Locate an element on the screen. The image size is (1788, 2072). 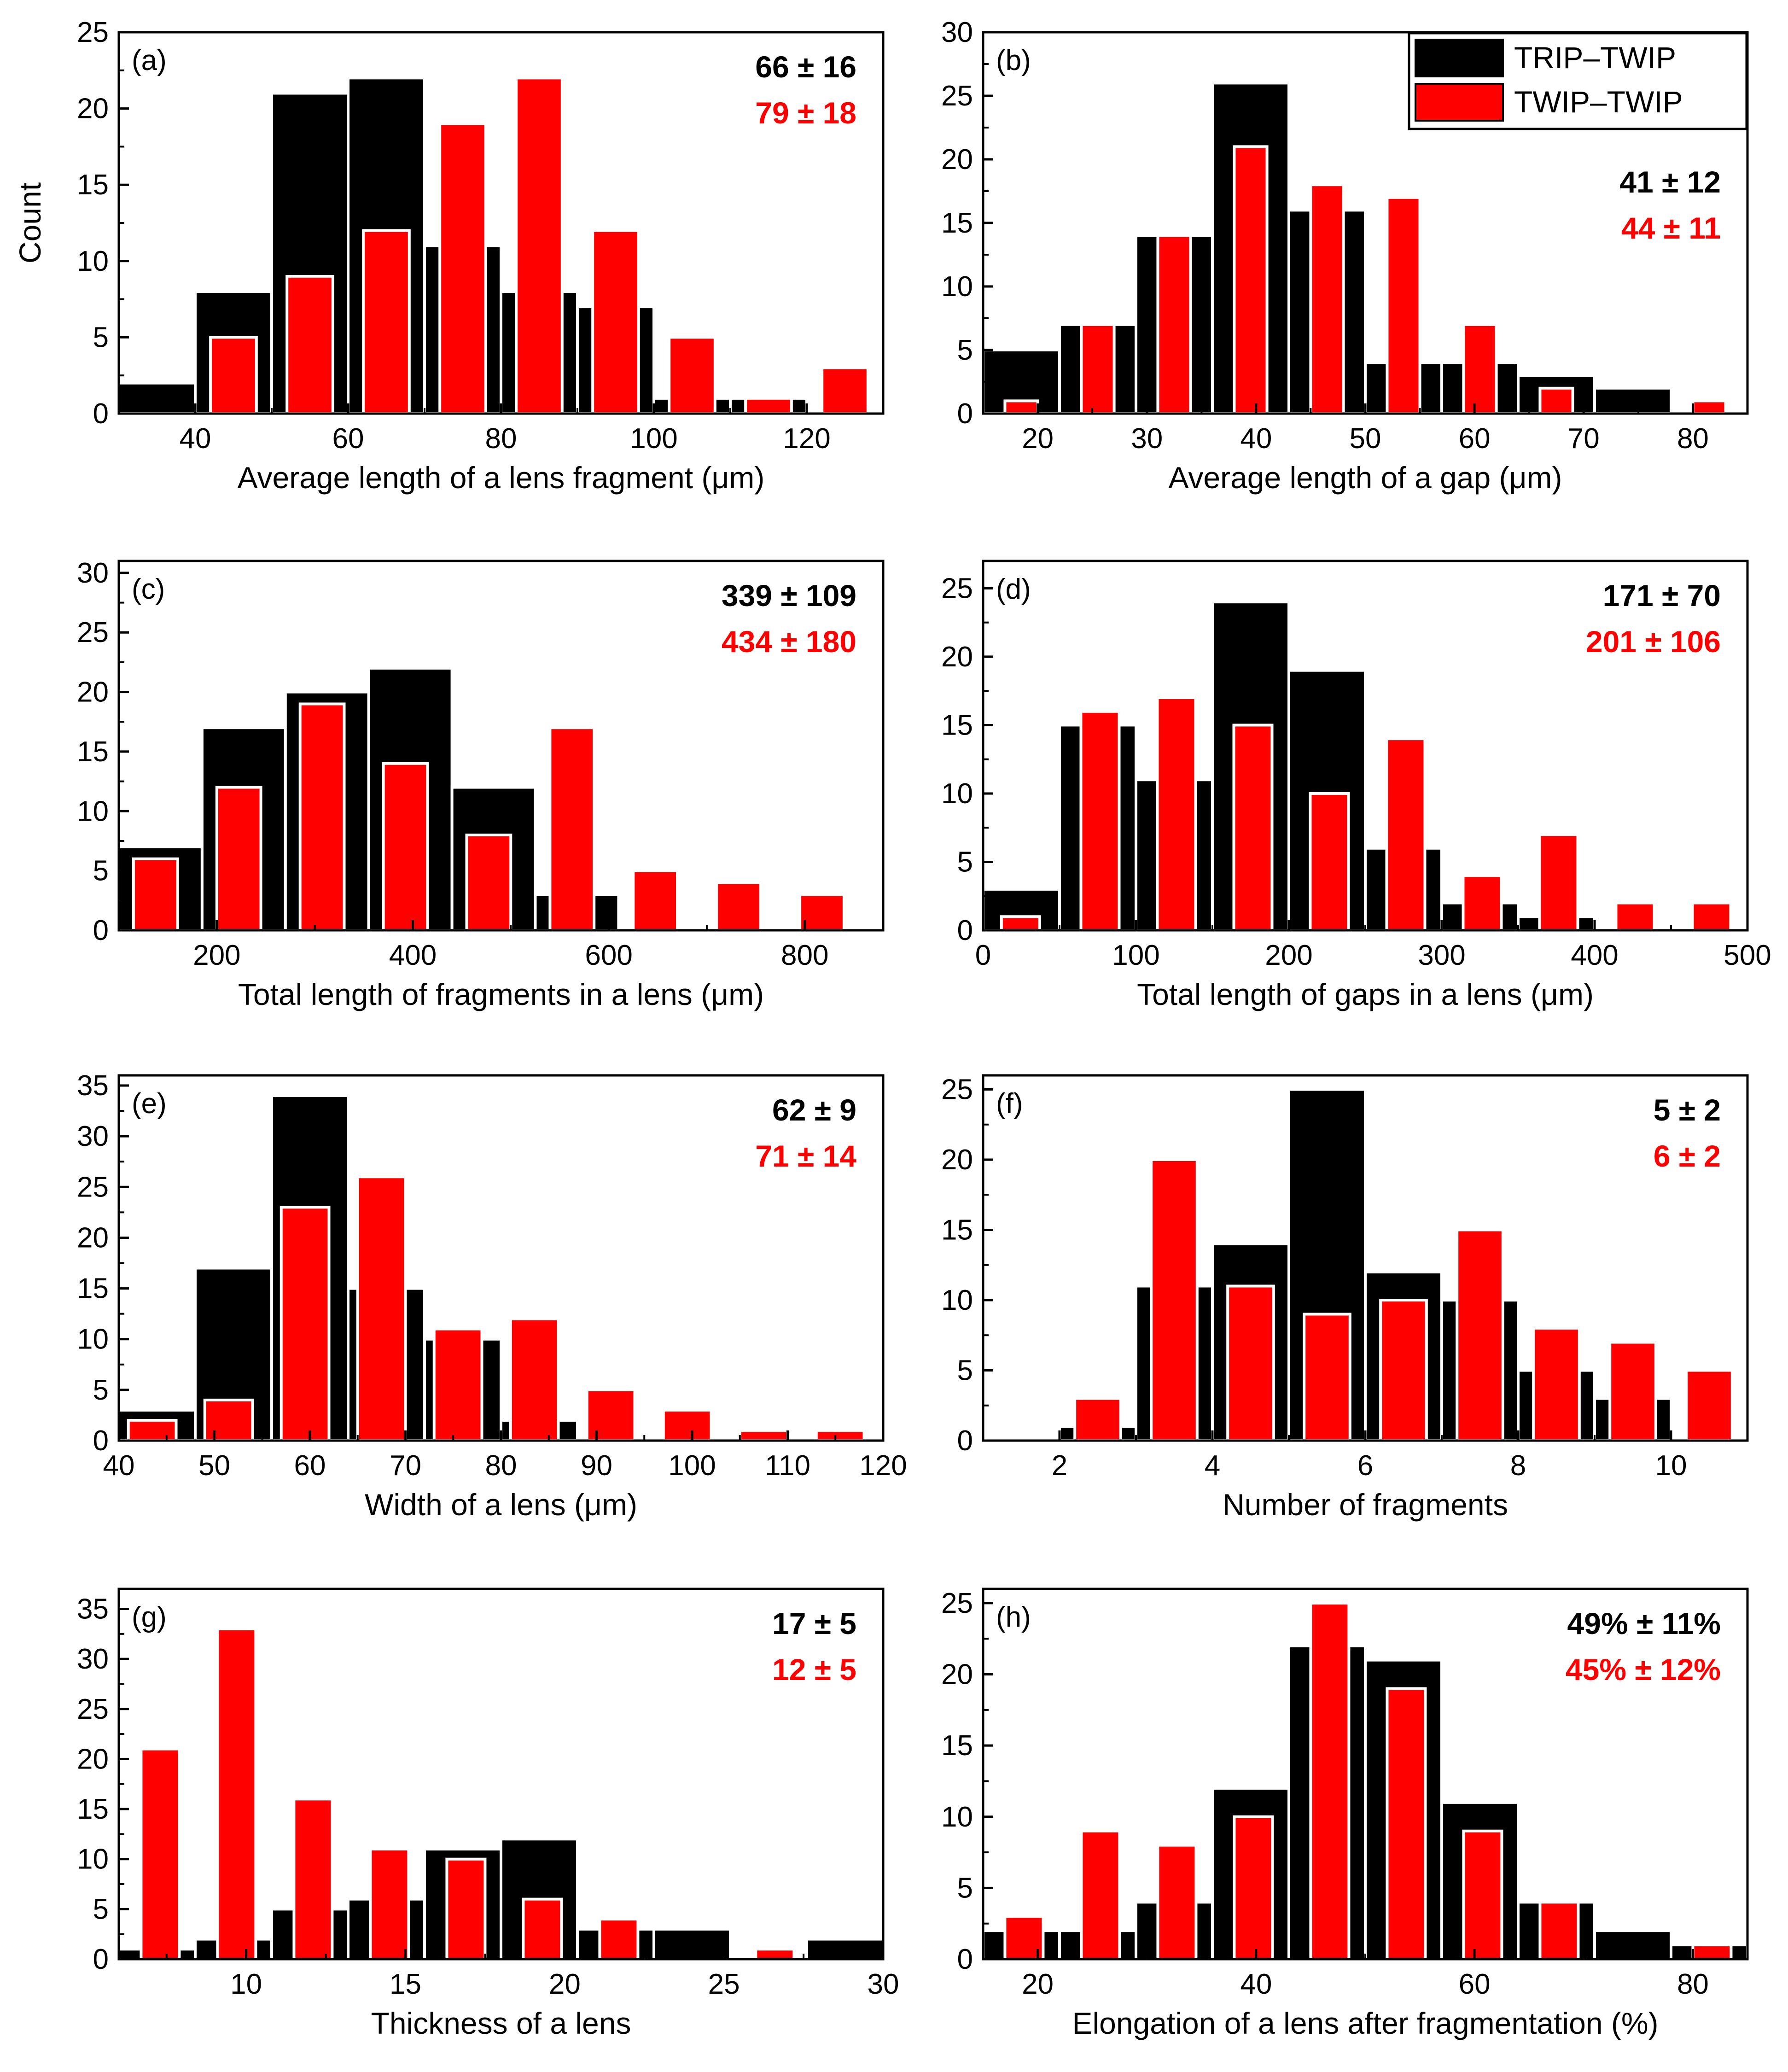
panel-label: (h) is located at coordinates (1014, 1617).